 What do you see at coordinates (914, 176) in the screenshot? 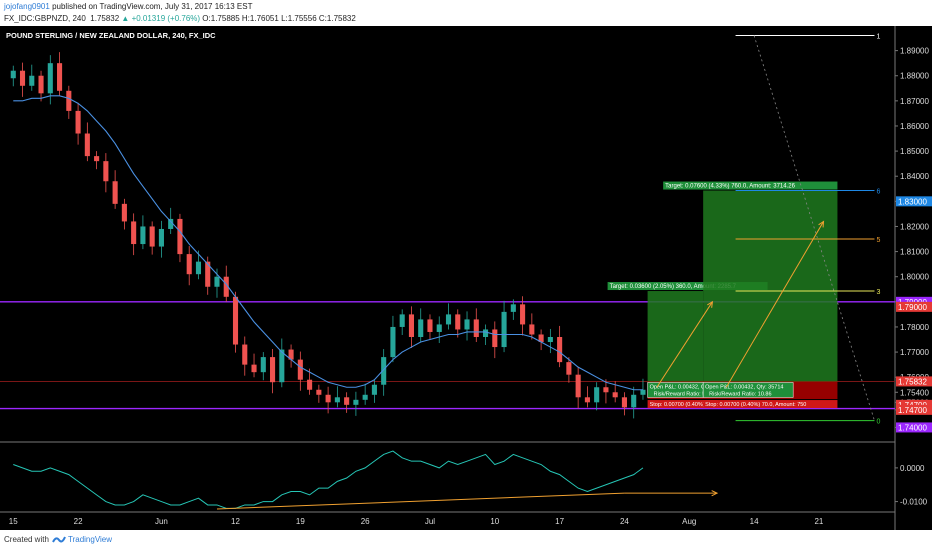
I see `y-tick-label: 1.84000` at bounding box center [914, 176].